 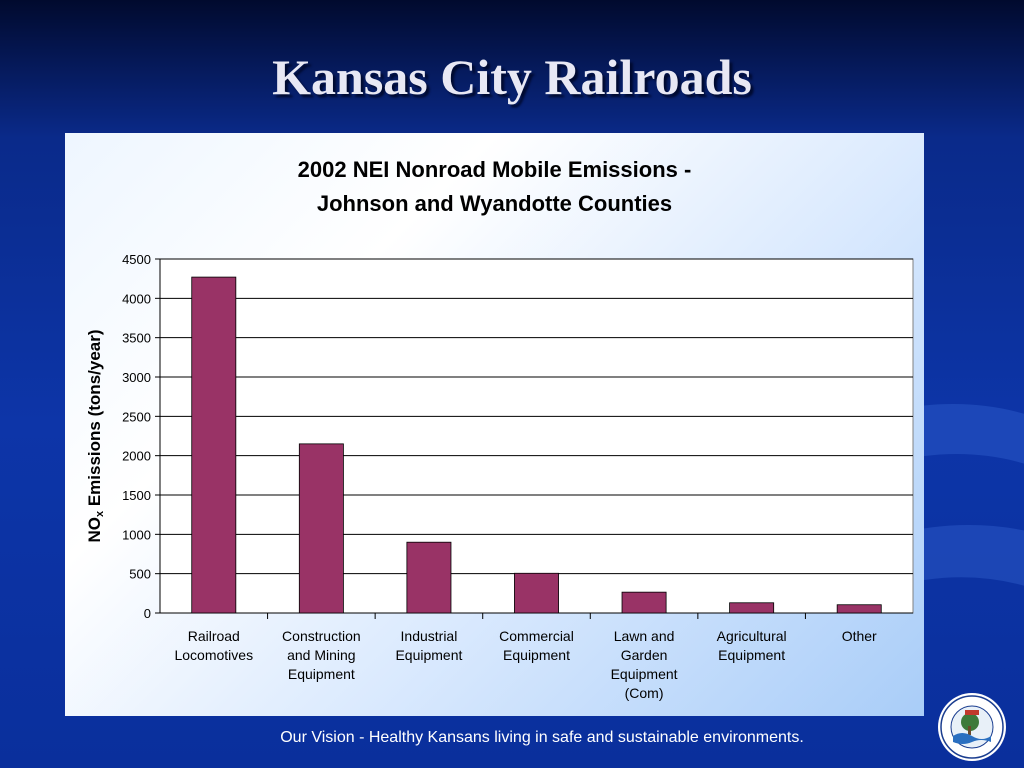 I want to click on x-tick-label: Garden, so click(x=644, y=655).